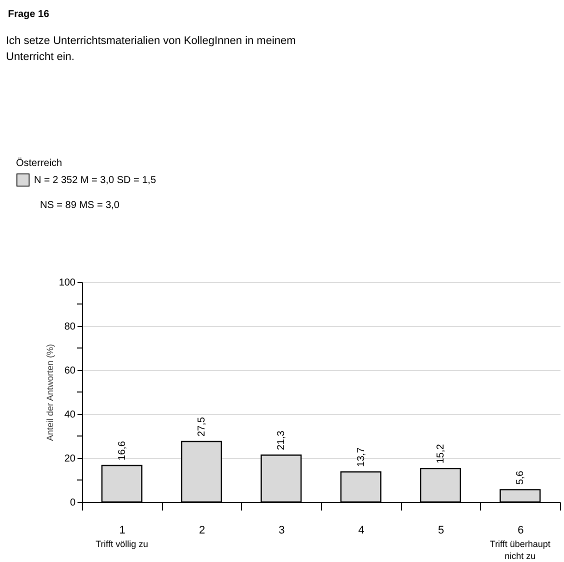 This screenshot has height=562, width=564. What do you see at coordinates (202, 426) in the screenshot?
I see `data-label: 27,5` at bounding box center [202, 426].